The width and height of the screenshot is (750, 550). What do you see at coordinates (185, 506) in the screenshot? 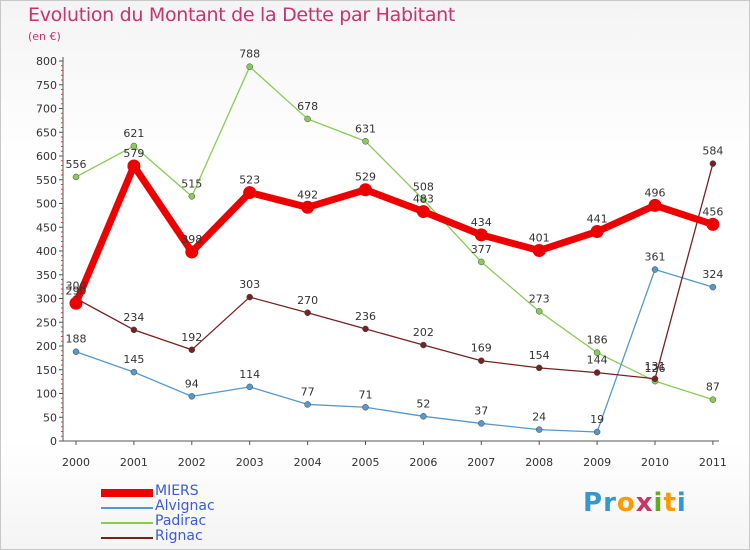
I see `legend-label: Alvignac` at bounding box center [185, 506].